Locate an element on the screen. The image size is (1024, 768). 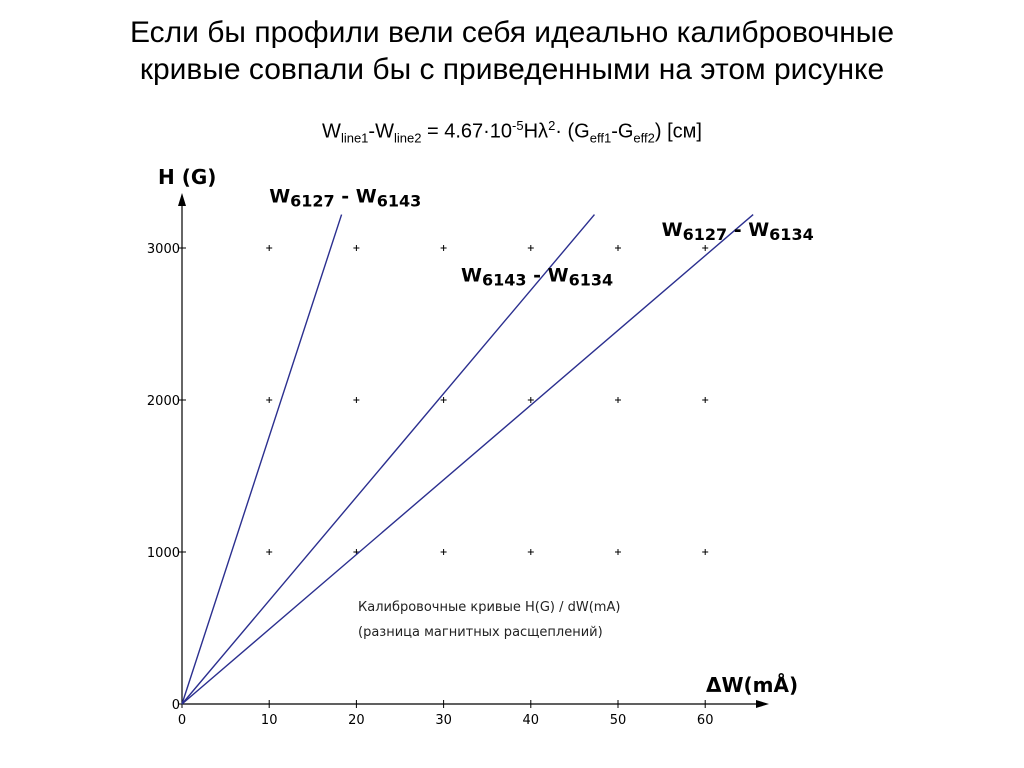
x-tick-label: 20 is located at coordinates (356, 720).